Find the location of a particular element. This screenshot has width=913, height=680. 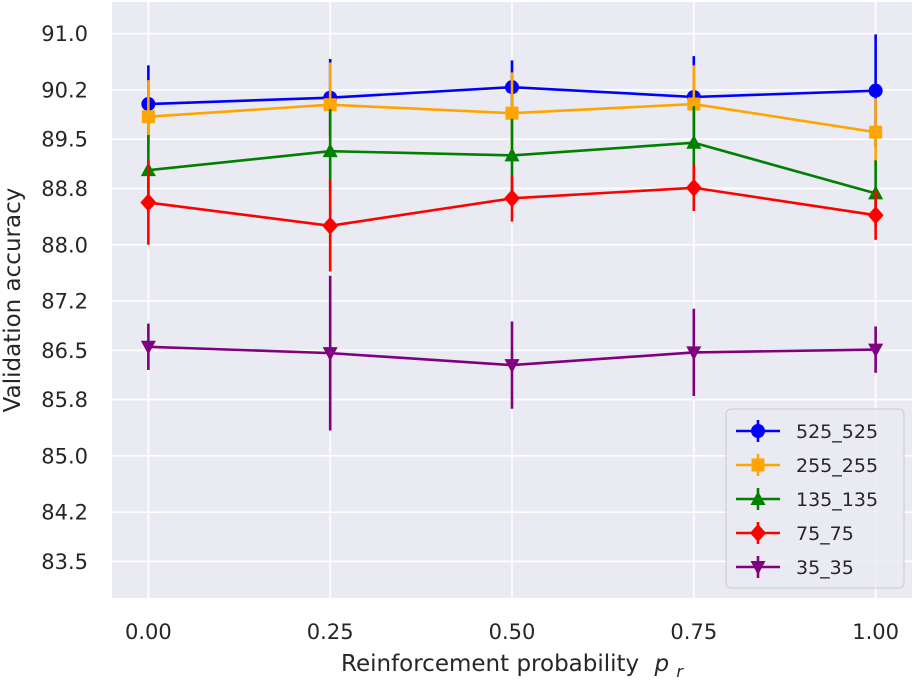

x-axis-ticks: 0.00 0.25 0.50 0.75 1.00 is located at coordinates (512, 632).